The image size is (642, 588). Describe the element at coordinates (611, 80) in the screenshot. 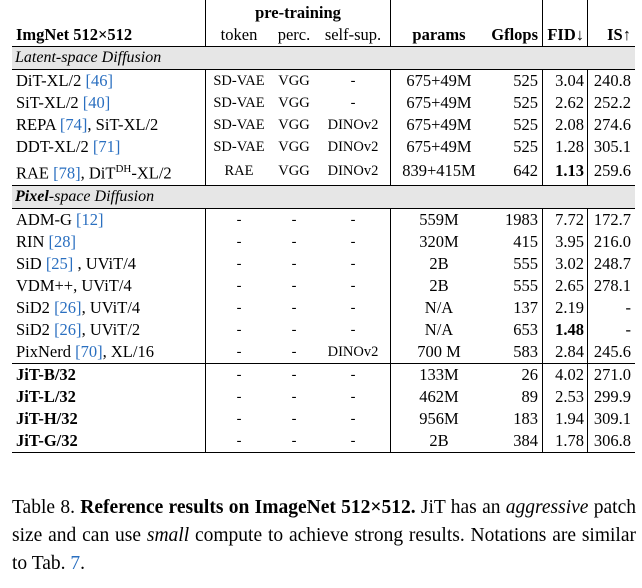

I see `is-cell: 240.8` at that location.